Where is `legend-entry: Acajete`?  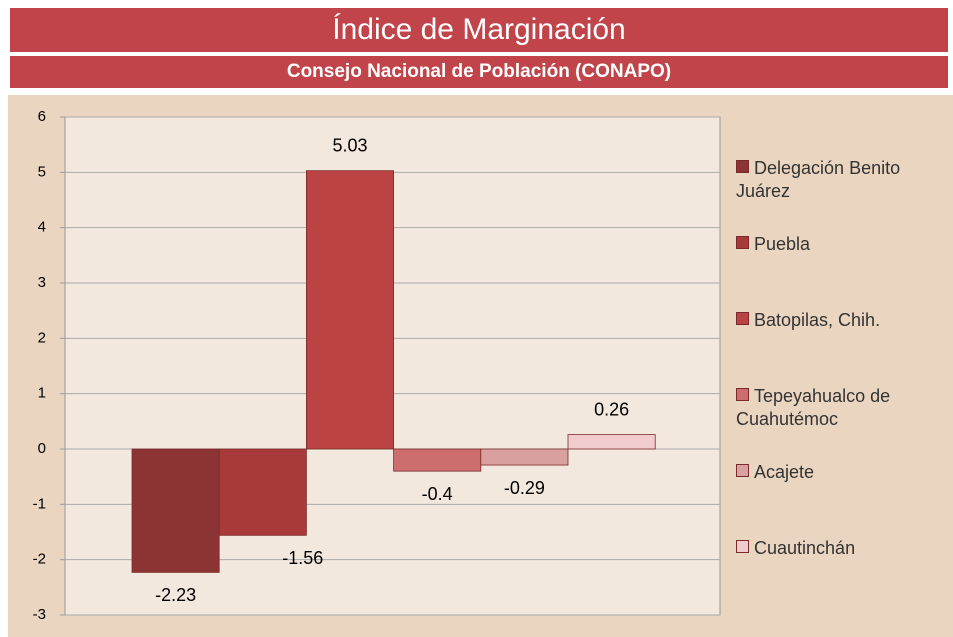
legend-entry: Acajete is located at coordinates (843, 472).